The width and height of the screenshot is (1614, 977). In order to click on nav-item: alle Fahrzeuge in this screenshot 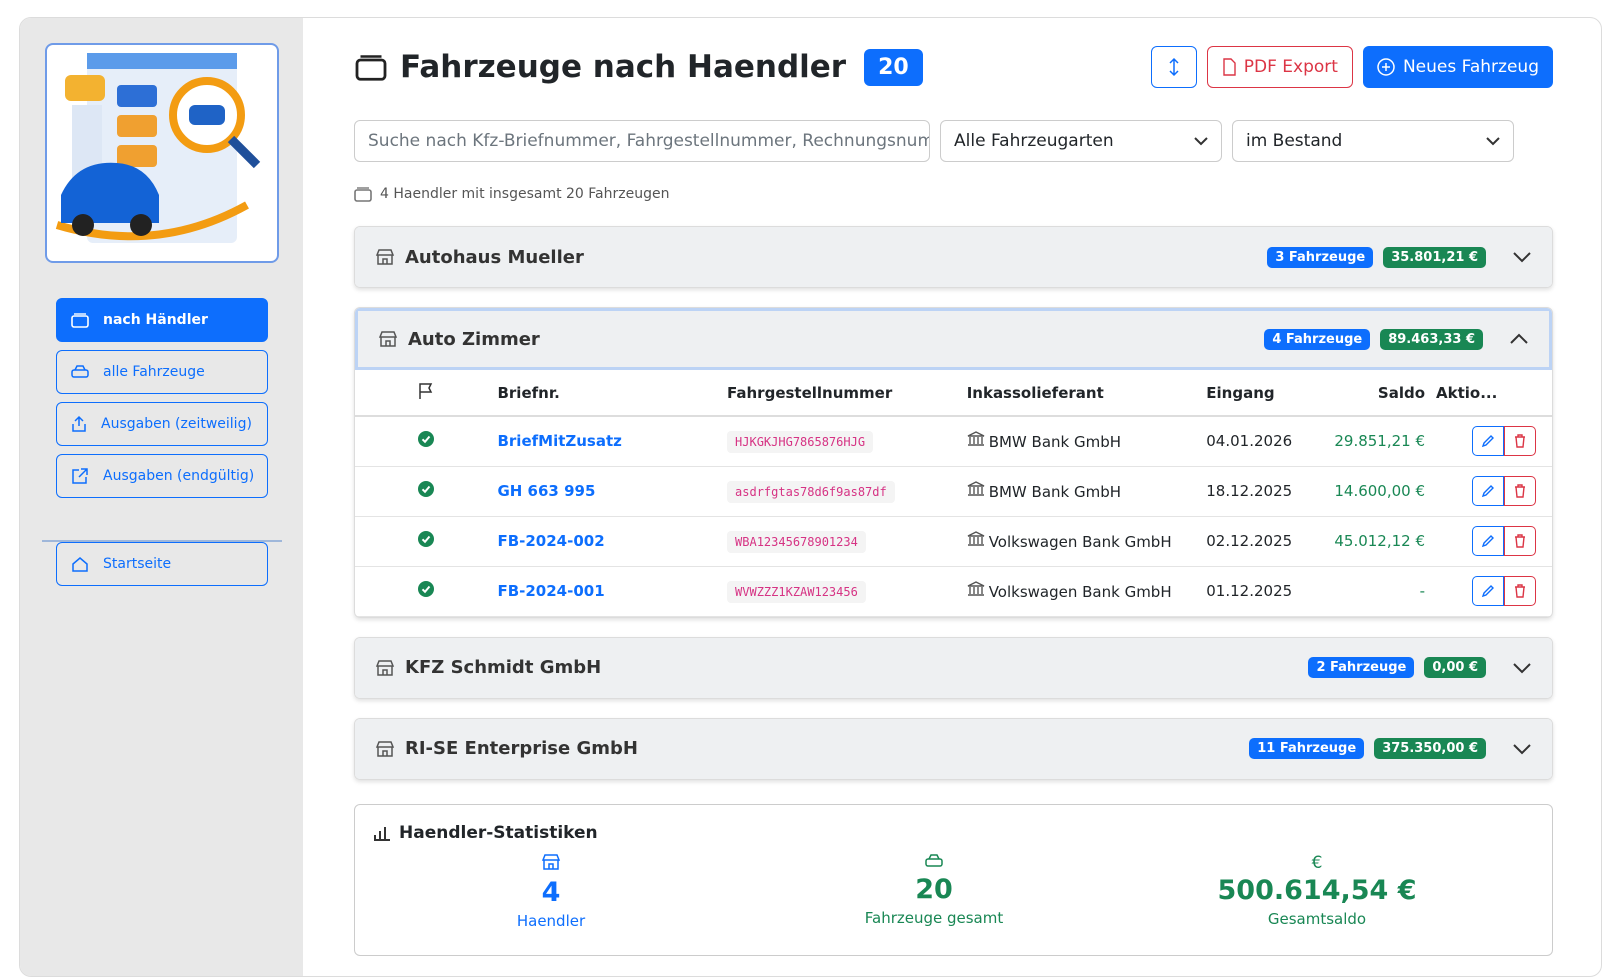, I will do `click(162, 372)`.